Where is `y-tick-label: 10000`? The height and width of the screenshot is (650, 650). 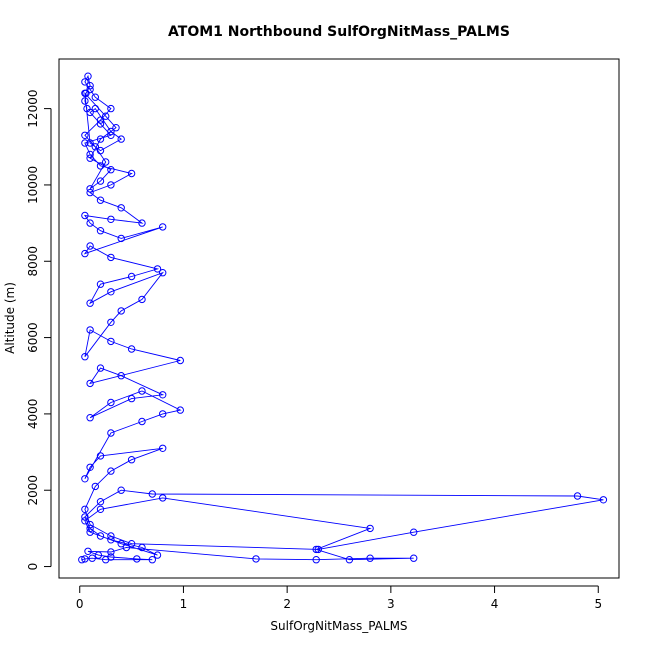 y-tick-label: 10000 is located at coordinates (33, 185).